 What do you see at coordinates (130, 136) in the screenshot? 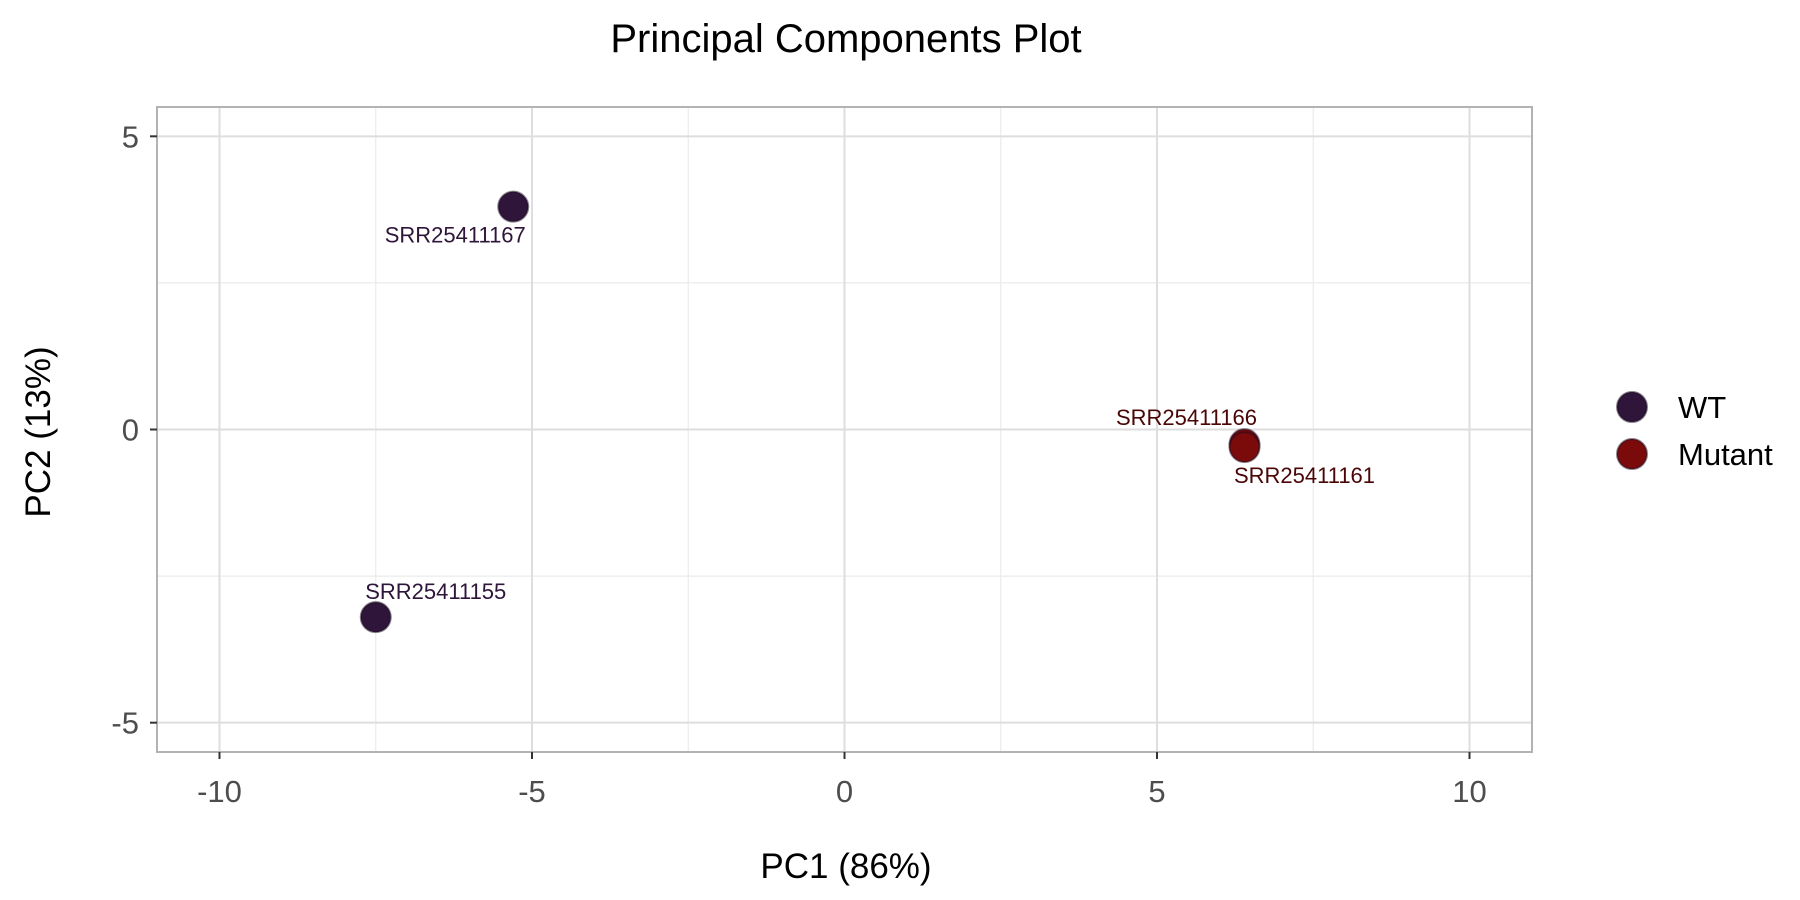
I see `y-tick-label: 5` at bounding box center [130, 136].